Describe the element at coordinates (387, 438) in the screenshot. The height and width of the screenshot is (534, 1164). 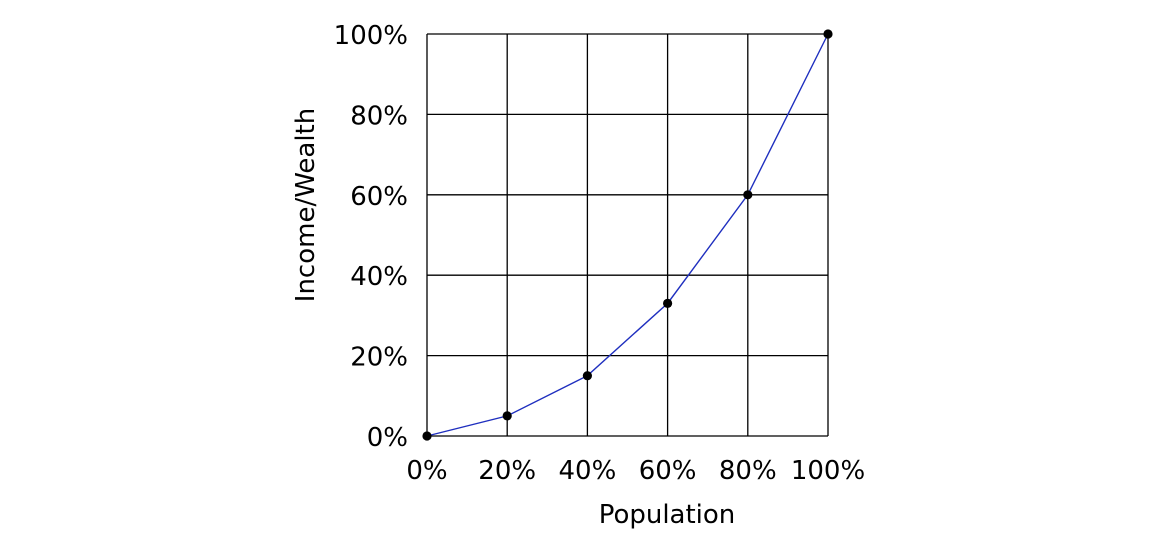
I see `y-tick-label: 0%` at that location.